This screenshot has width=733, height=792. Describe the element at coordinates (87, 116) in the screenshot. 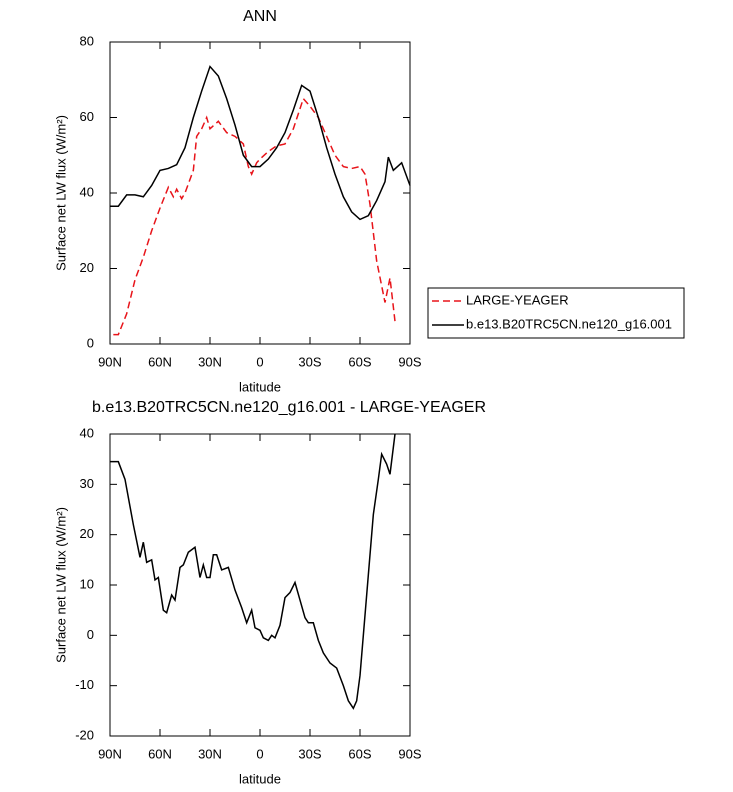

I see `y-tick-label: 60` at that location.